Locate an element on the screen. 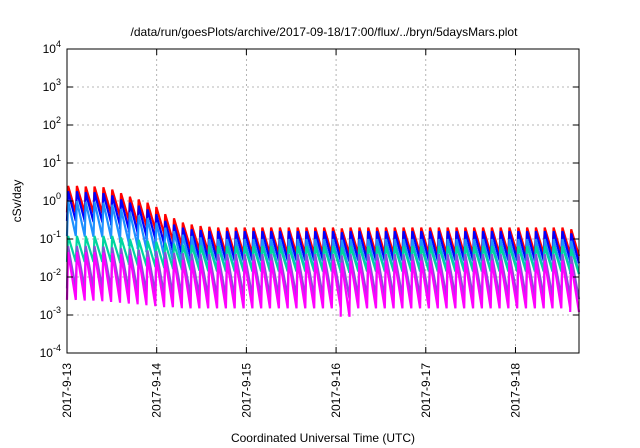  y-tick-exponent: -4 is located at coordinates (57, 348).